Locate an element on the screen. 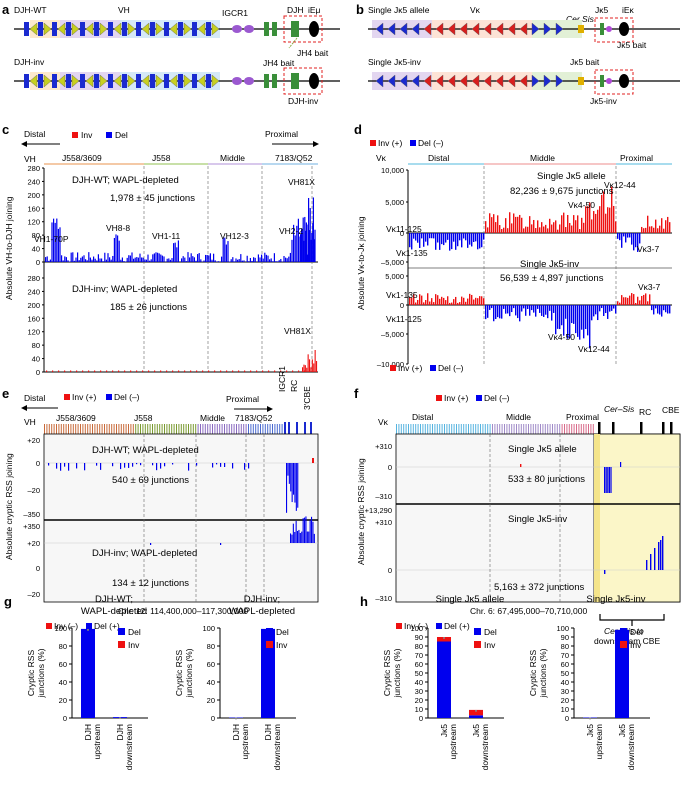 Image resolution: width=685 pixels, height=793 pixels. d-bot-tick: 5,000 is located at coordinates (394, 276).